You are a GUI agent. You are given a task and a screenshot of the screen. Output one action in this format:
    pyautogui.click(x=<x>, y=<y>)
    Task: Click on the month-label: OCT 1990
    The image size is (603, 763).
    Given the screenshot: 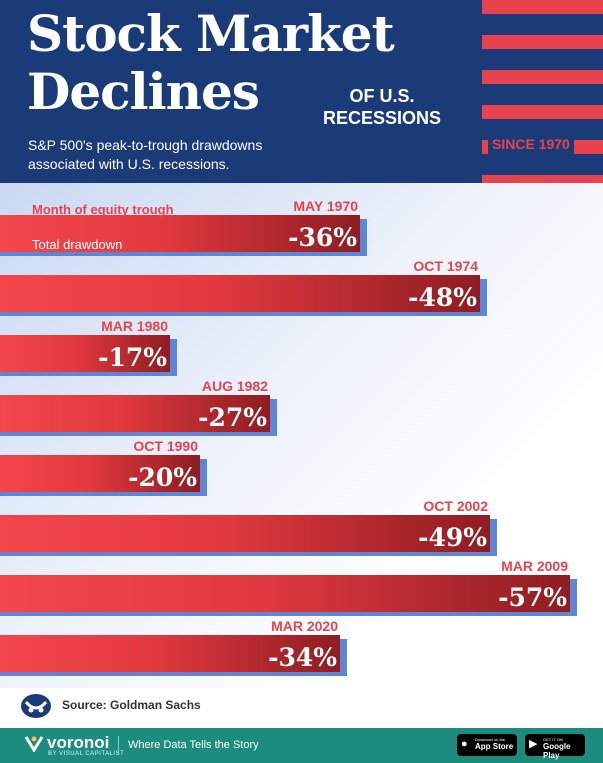 What is the action you would take?
    pyautogui.click(x=165, y=446)
    